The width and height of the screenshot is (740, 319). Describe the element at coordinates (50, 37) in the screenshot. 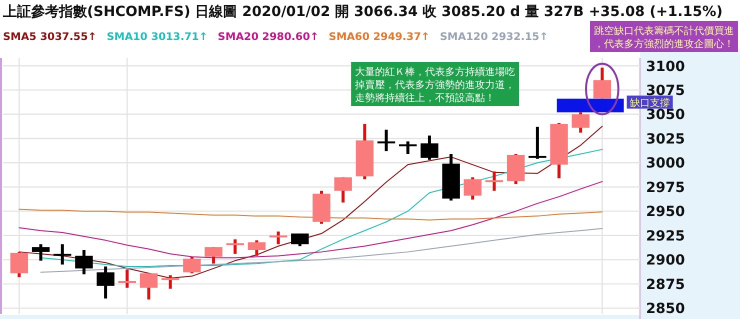

I see `text: SMA5 3037.55↑` at that location.